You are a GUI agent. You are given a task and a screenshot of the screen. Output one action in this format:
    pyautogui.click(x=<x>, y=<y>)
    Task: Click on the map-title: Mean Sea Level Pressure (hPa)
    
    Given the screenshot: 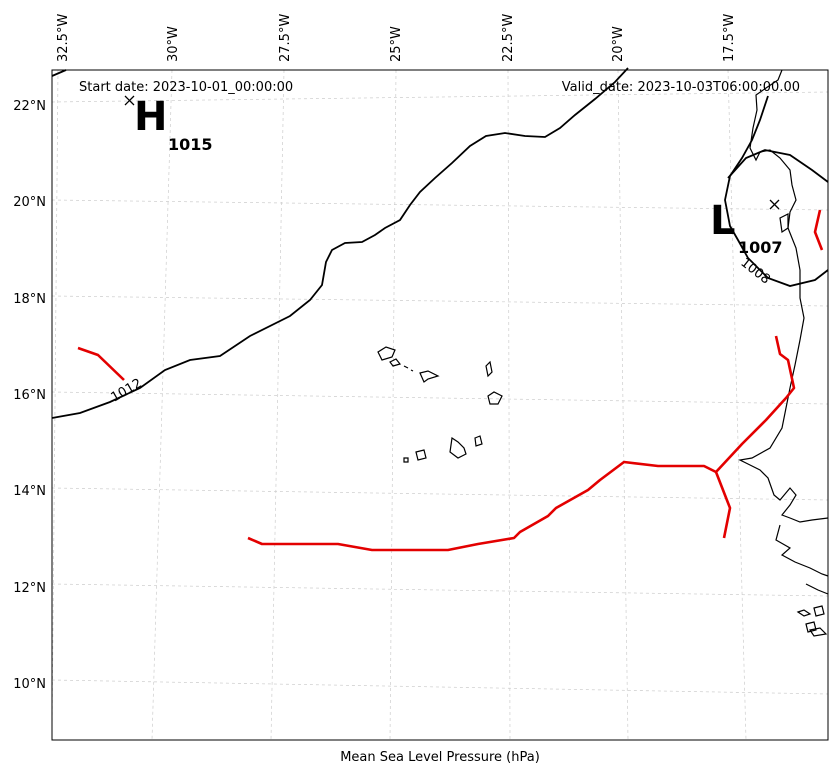 What is the action you would take?
    pyautogui.click(x=440, y=757)
    